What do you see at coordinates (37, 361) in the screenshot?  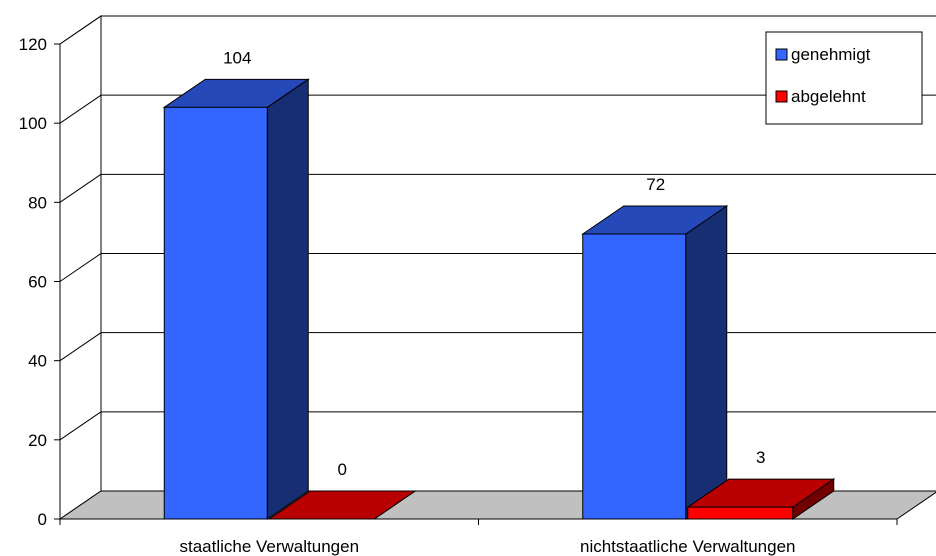 I see `y-tick-label: 40` at bounding box center [37, 361].